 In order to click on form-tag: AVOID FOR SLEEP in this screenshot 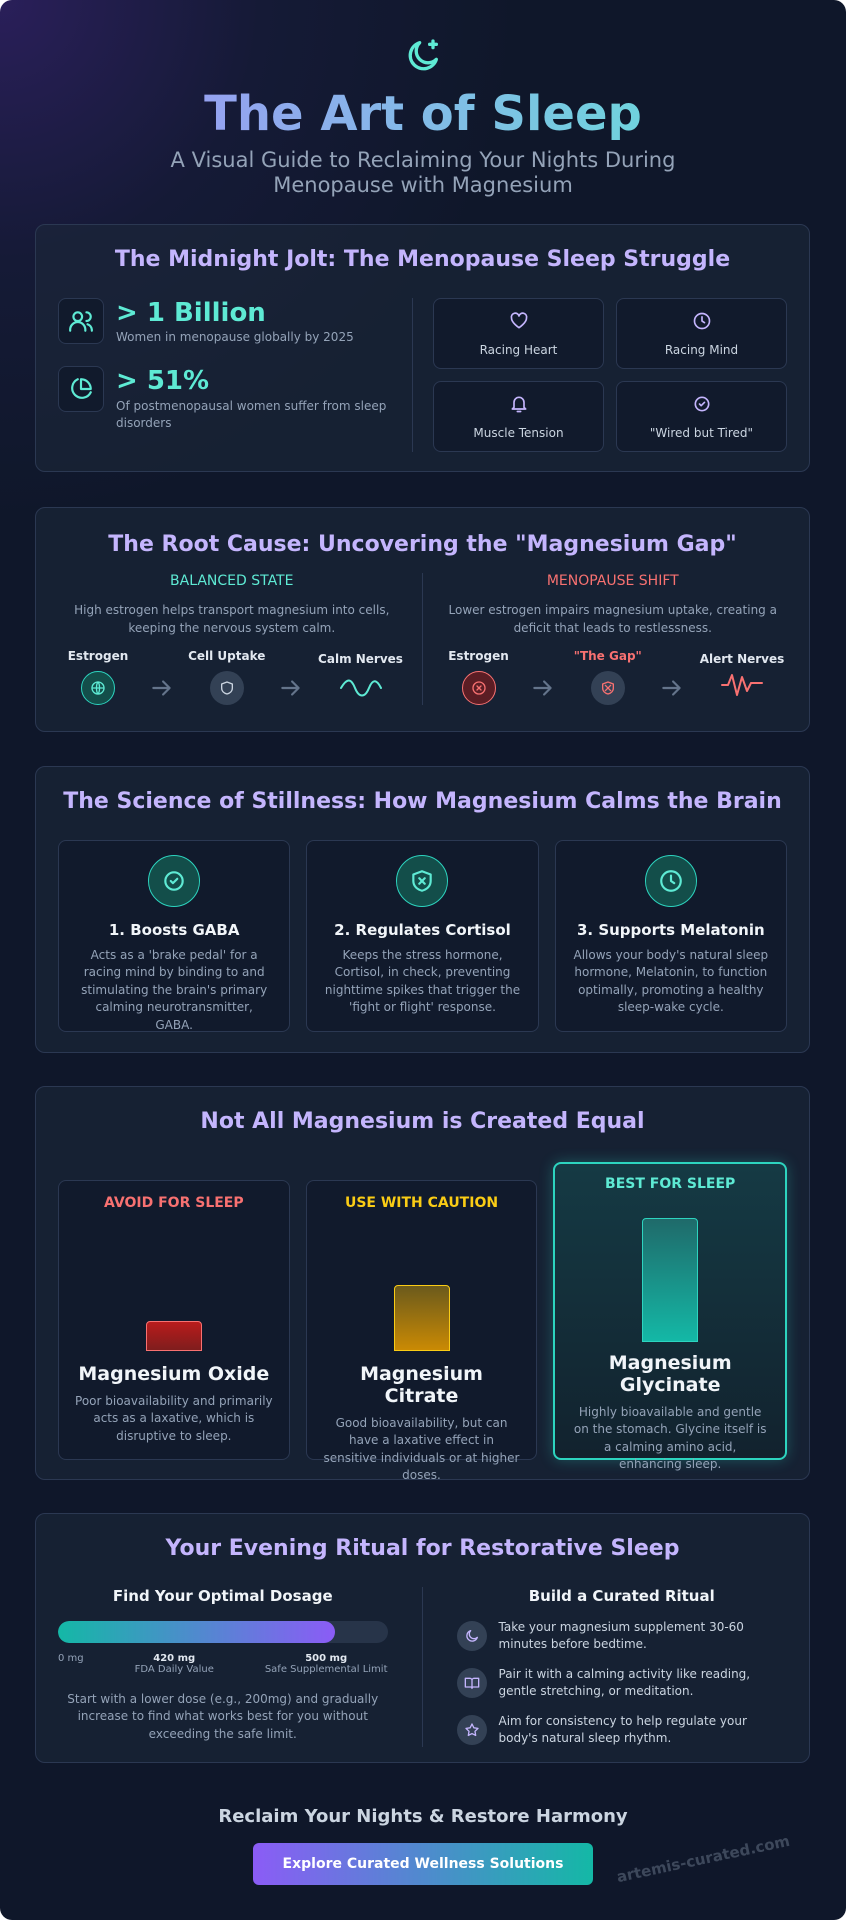, I will do `click(174, 1203)`.